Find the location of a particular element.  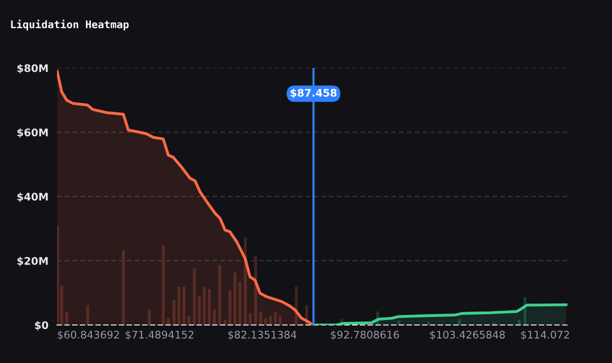

y-tick-label: $0 is located at coordinates (41, 325).